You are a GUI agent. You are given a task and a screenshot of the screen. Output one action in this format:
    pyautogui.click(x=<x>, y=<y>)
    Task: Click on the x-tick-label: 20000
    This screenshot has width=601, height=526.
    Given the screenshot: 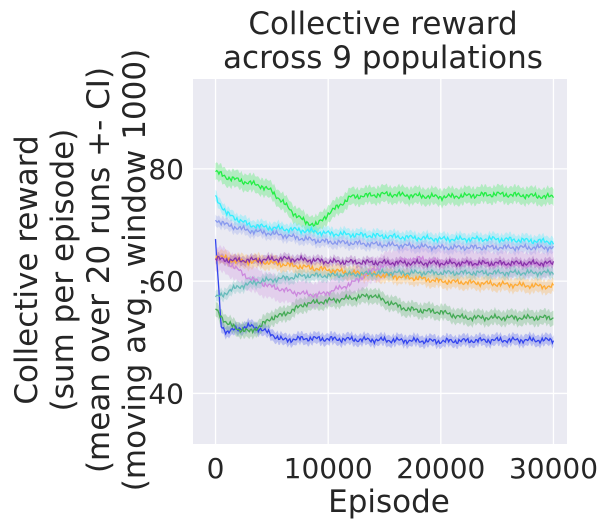 What is the action you would take?
    pyautogui.click(x=440, y=468)
    